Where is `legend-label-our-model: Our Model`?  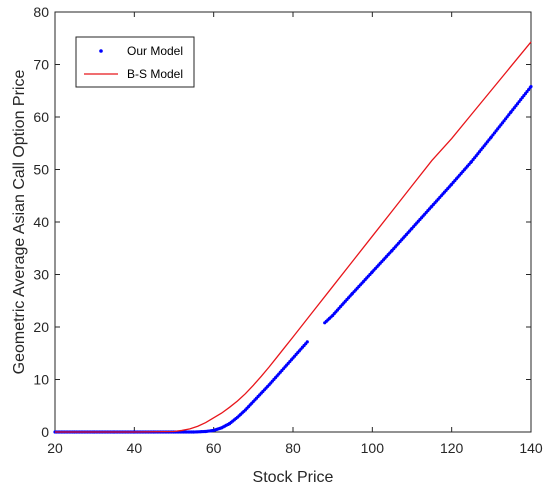 legend-label-our-model: Our Model is located at coordinates (155, 51).